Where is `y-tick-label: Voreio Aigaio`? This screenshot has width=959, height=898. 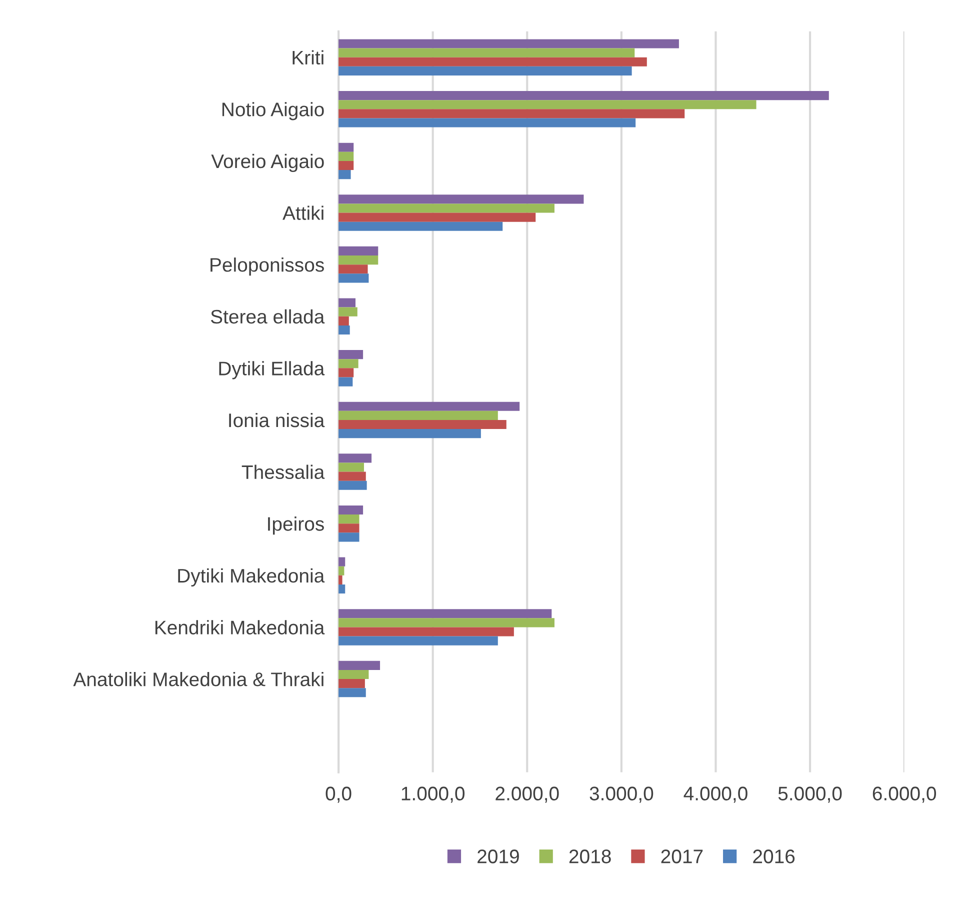 y-tick-label: Voreio Aigaio is located at coordinates (267, 163).